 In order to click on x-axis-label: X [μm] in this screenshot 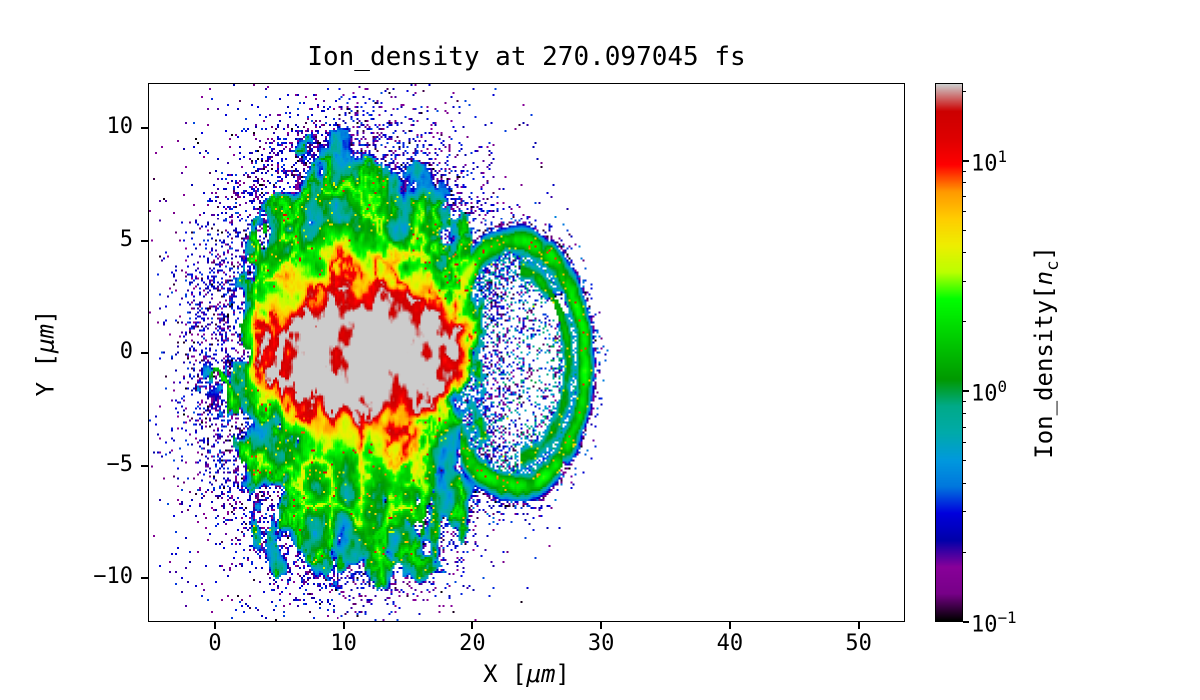, I will do `click(526, 674)`.